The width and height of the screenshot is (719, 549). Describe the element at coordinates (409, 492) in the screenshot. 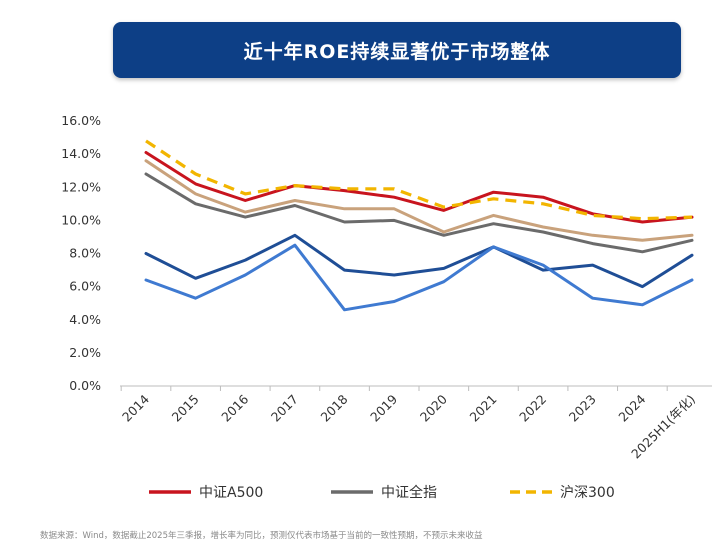

I see `legend-label: 中证全指` at that location.